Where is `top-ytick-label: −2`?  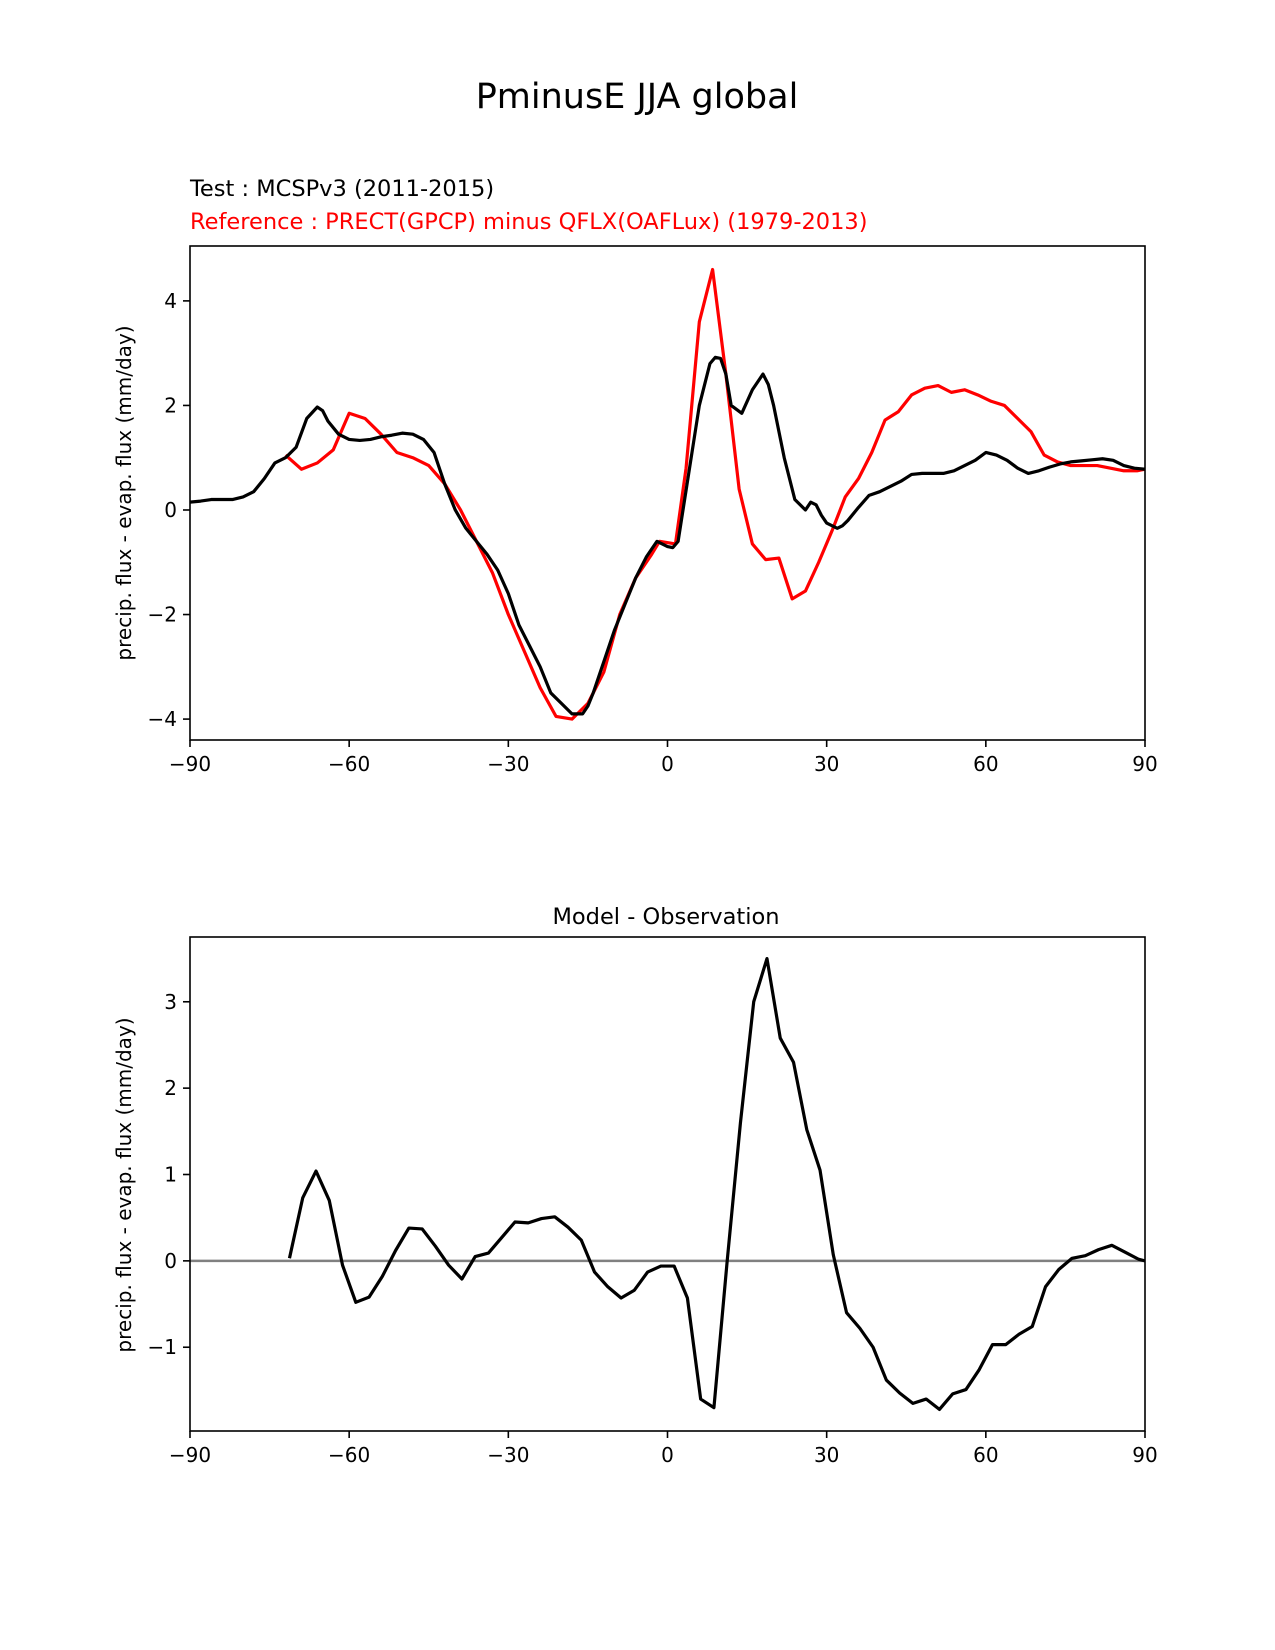
top-ytick-label: −2 is located at coordinates (162, 615).